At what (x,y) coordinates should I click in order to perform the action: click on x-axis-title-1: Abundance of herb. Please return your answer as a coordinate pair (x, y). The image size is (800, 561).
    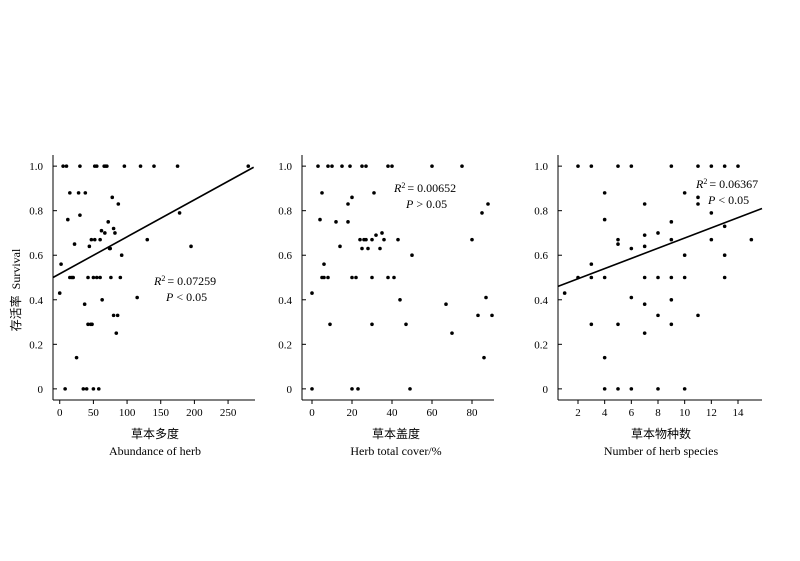
    Looking at the image, I should click on (155, 451).